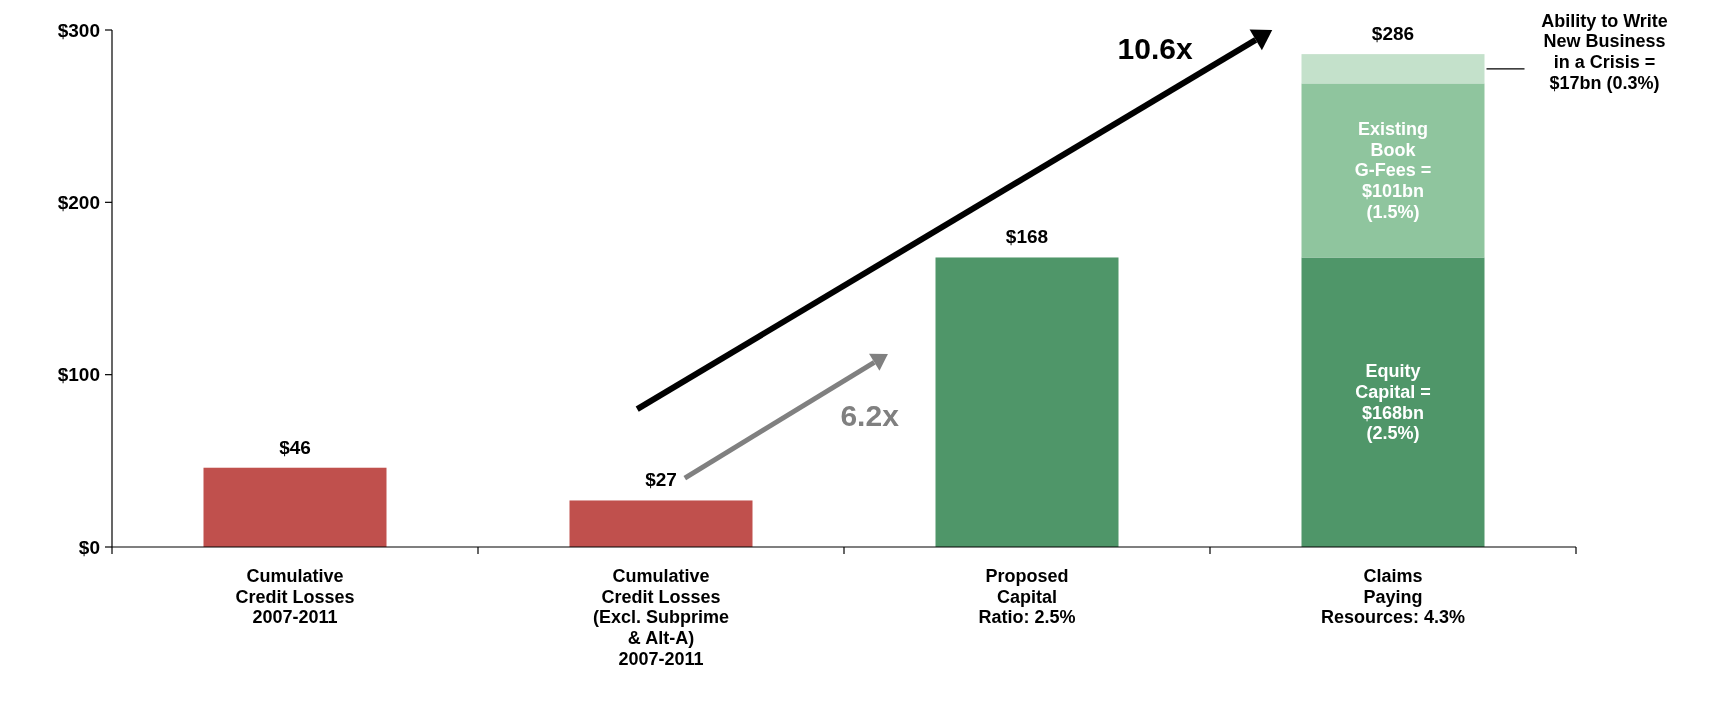 This screenshot has width=1725, height=703. Describe the element at coordinates (295, 597) in the screenshot. I see `x-tick-label: Cumulative Credit Losses 2007-2011` at that location.